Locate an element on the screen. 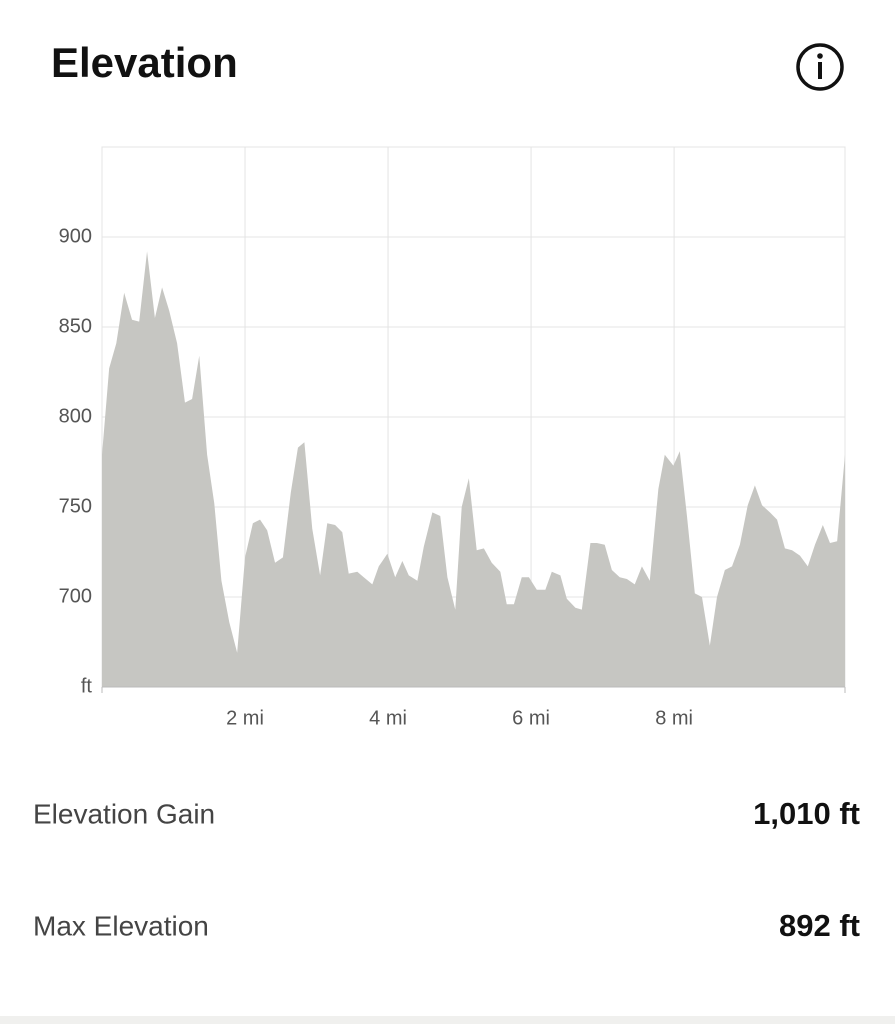 Image resolution: width=895 pixels, height=1024 pixels. info-dot is located at coordinates (820, 56).